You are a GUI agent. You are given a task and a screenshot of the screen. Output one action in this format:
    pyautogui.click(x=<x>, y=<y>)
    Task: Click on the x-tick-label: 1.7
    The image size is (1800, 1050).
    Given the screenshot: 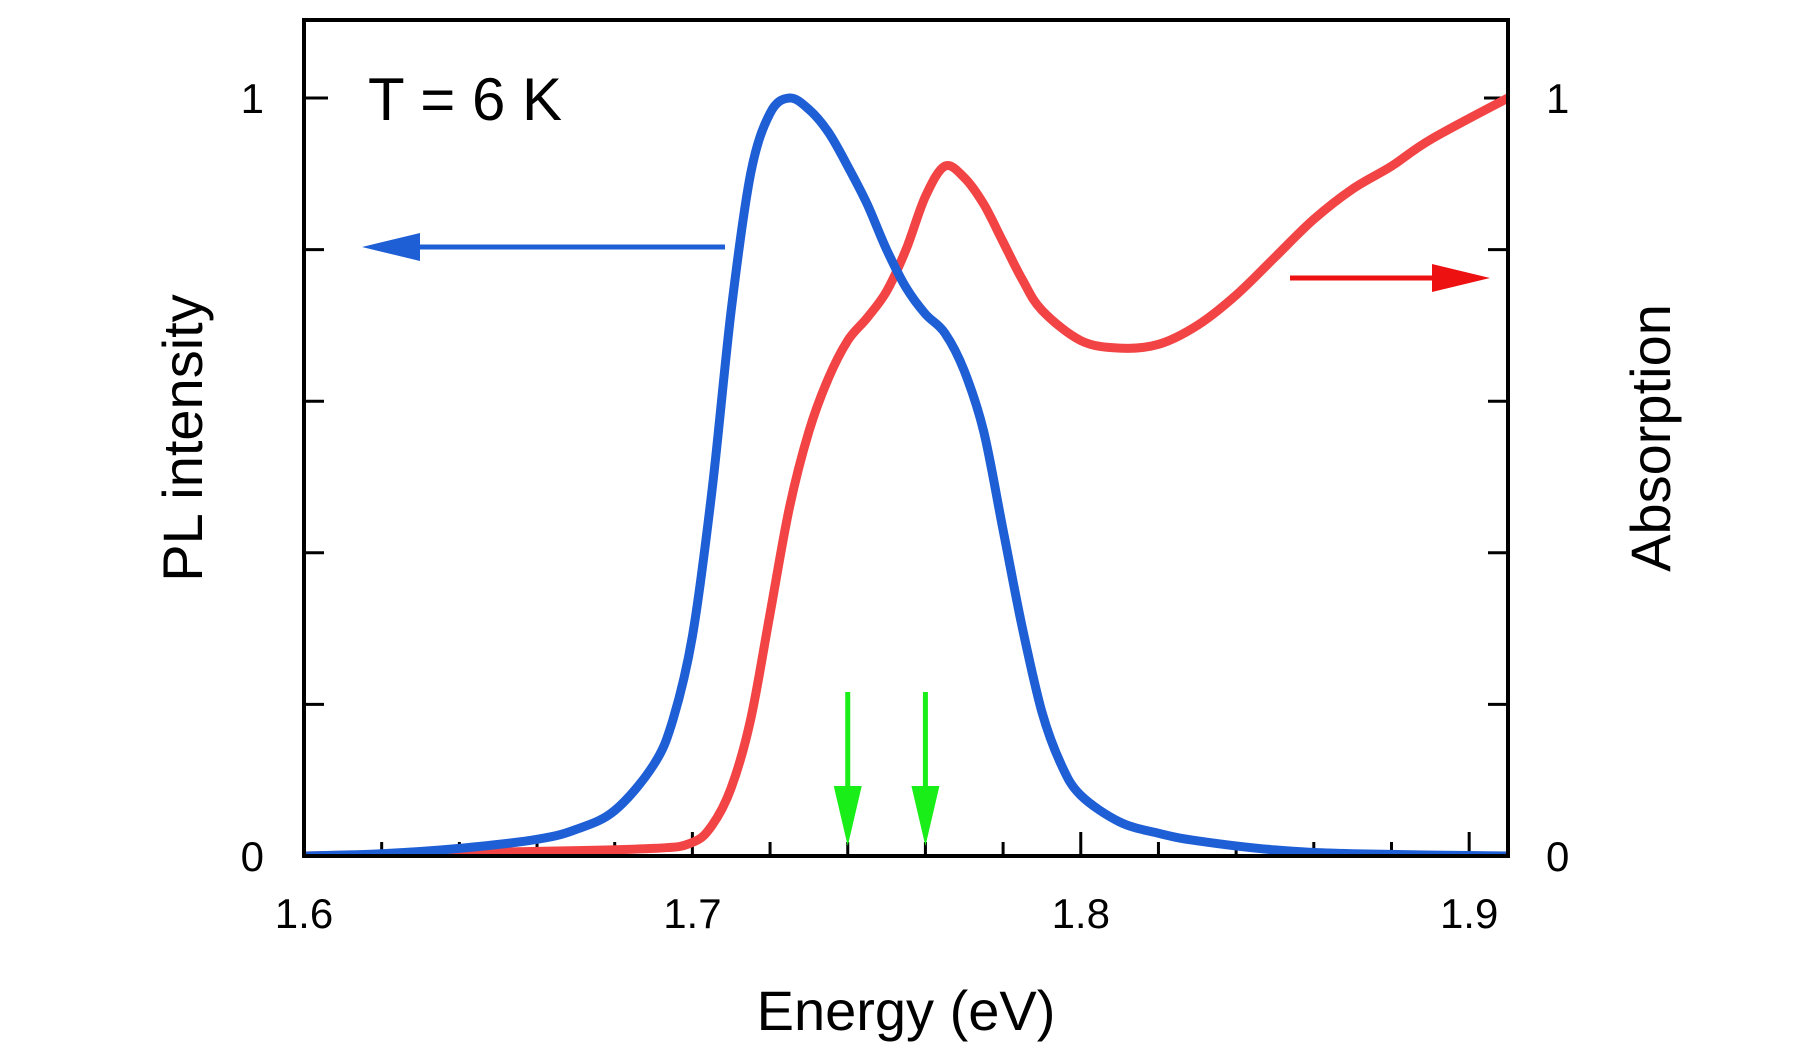 What is the action you would take?
    pyautogui.click(x=692, y=913)
    